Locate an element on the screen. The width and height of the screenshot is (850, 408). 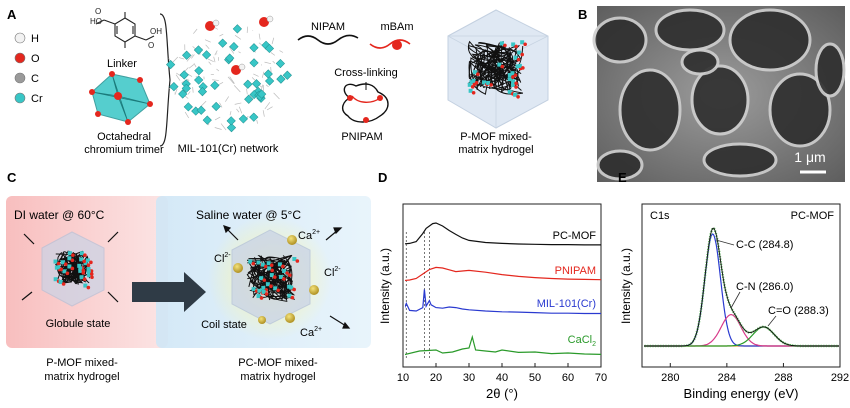
legend-label-c: C is located at coordinates (35, 79).